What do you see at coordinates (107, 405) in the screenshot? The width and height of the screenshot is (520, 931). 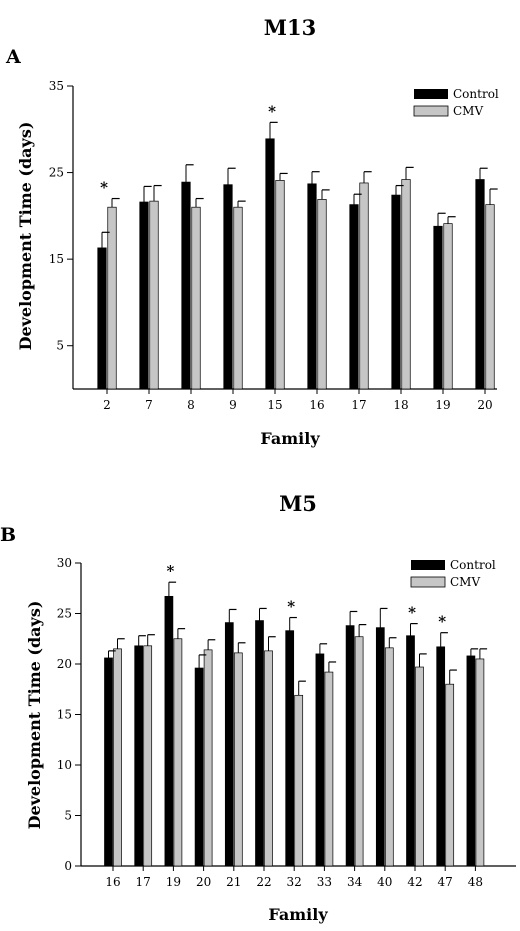 I see `x-tick-label: 2` at bounding box center [107, 405].